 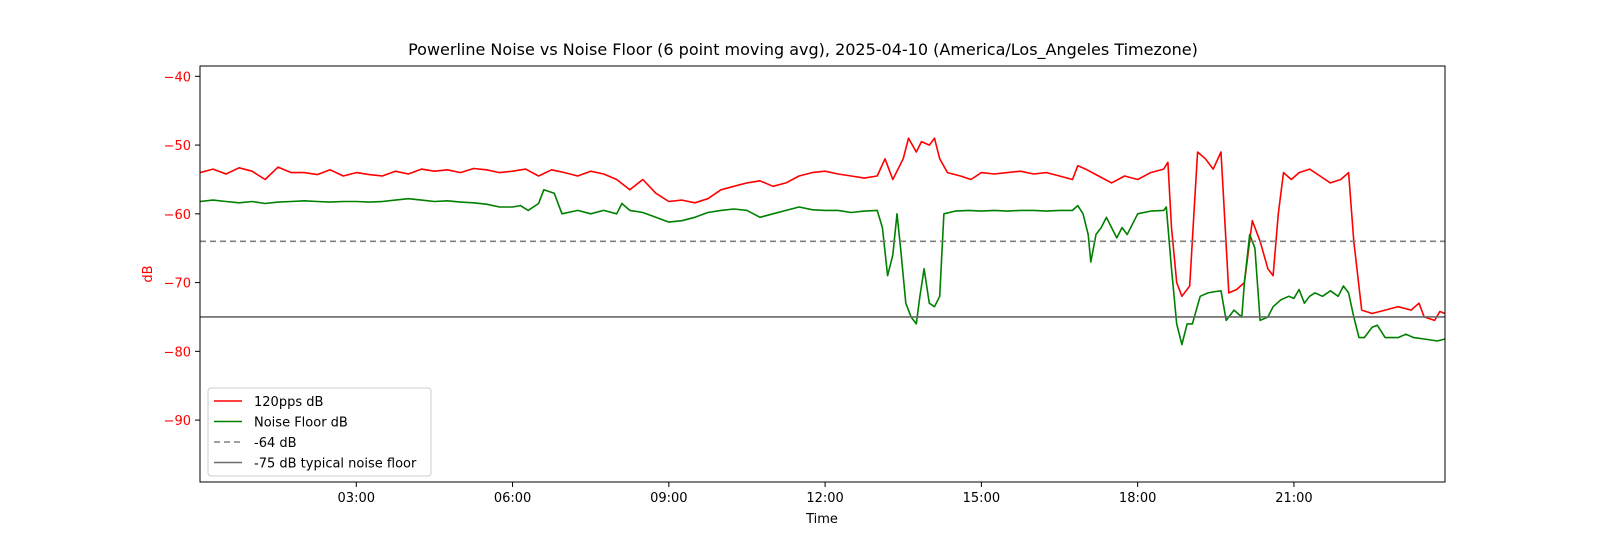 What do you see at coordinates (1137, 498) in the screenshot?
I see `x-tick-label: 18:00` at bounding box center [1137, 498].